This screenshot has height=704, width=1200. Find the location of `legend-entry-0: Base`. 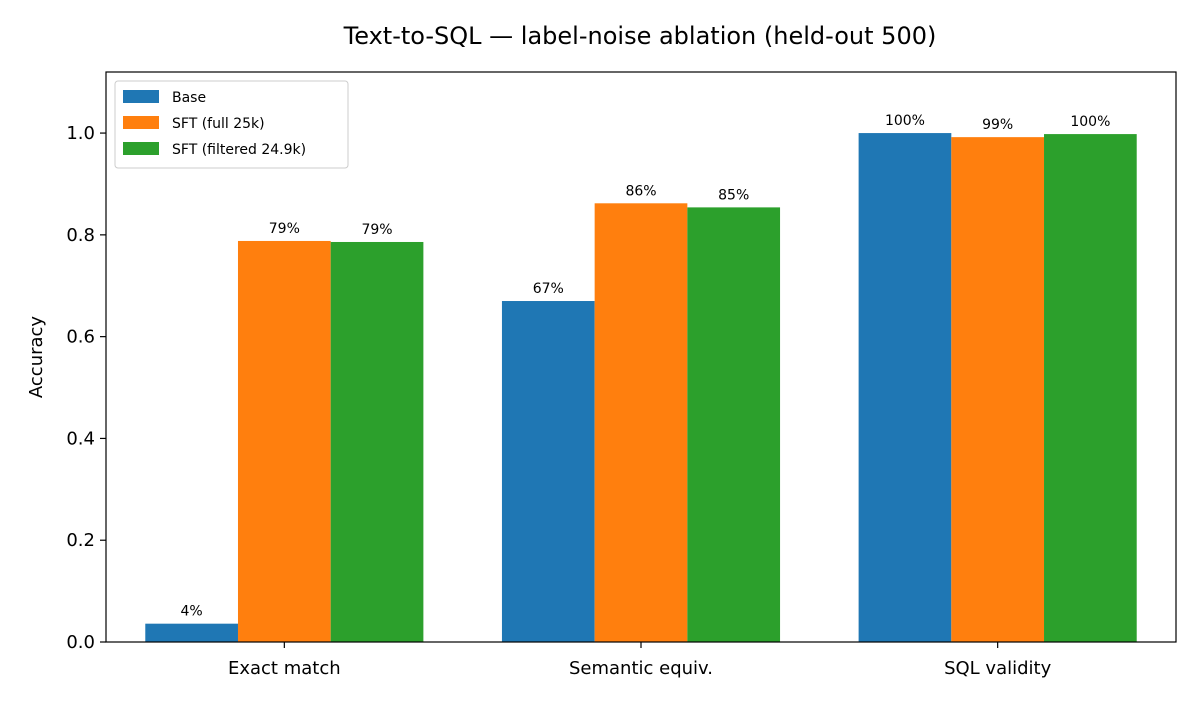

legend-entry-0: Base is located at coordinates (189, 98).